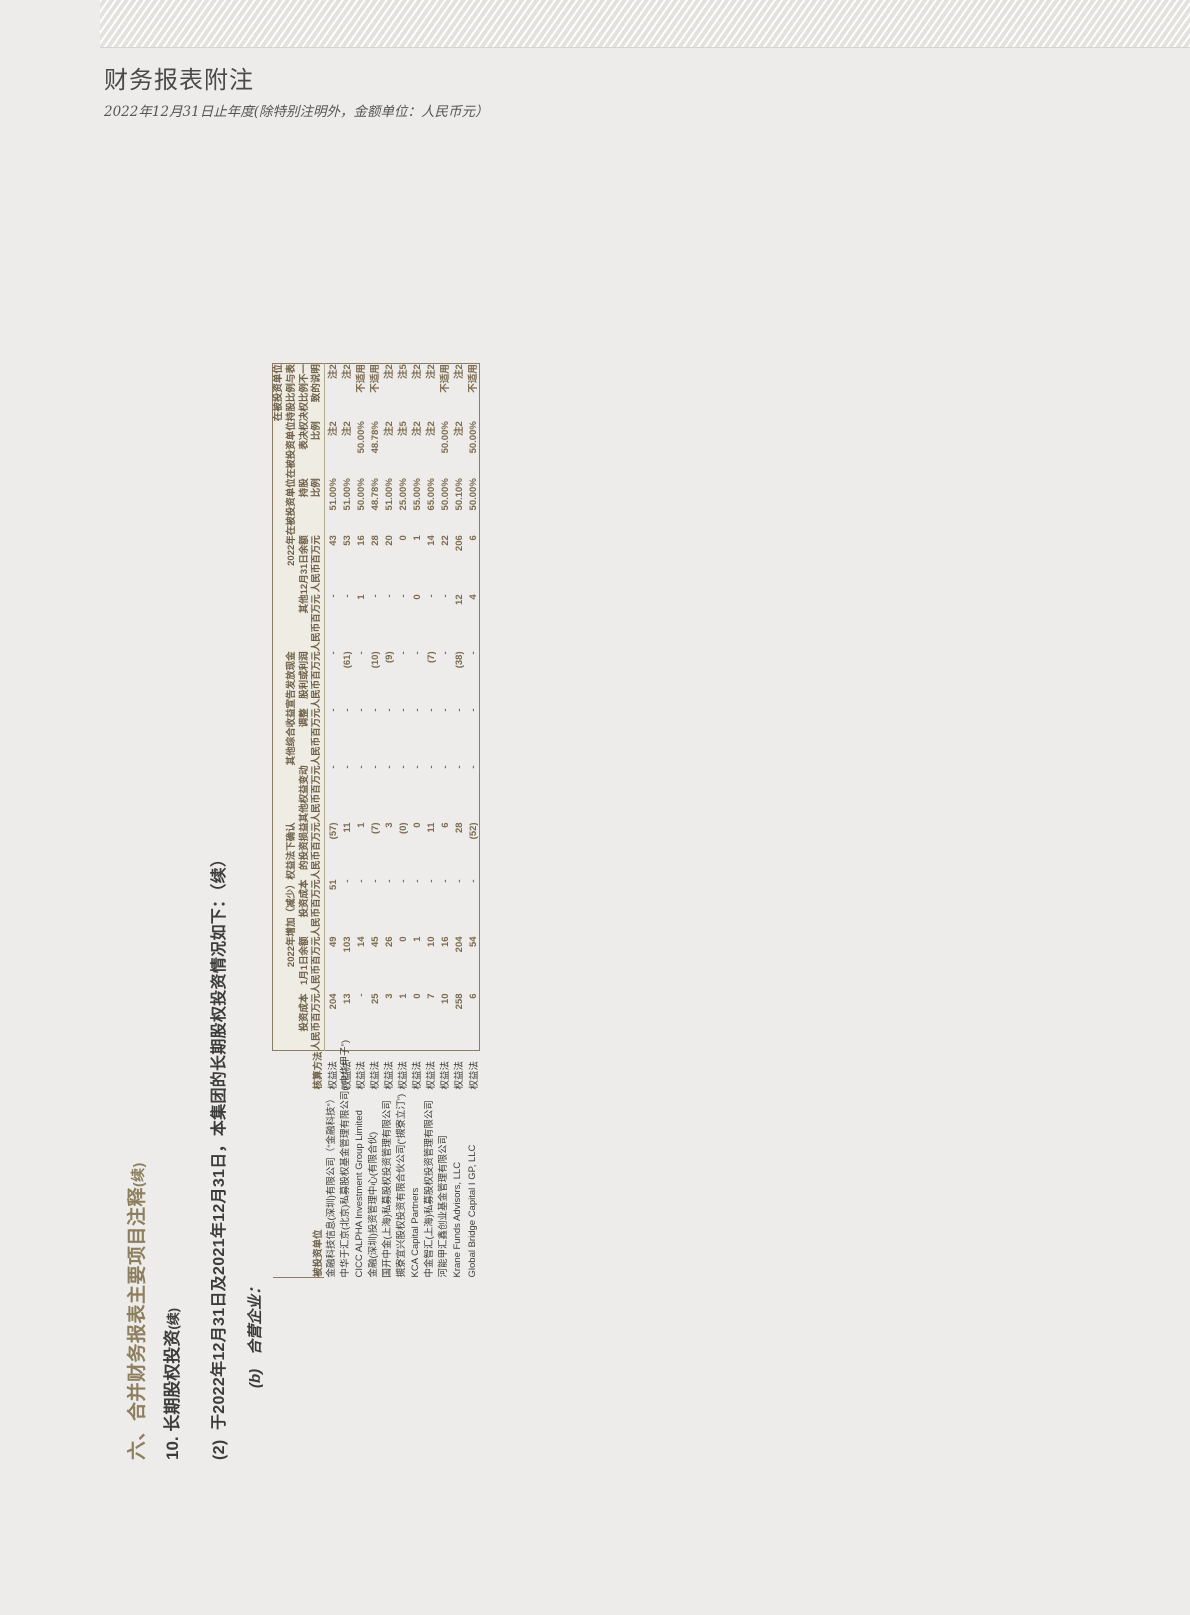 Image resolution: width=1190 pixels, height=1615 pixels. What do you see at coordinates (317, 680) in the screenshot?
I see `col-header-dividend-unit: 人民币百万元` at bounding box center [317, 680].